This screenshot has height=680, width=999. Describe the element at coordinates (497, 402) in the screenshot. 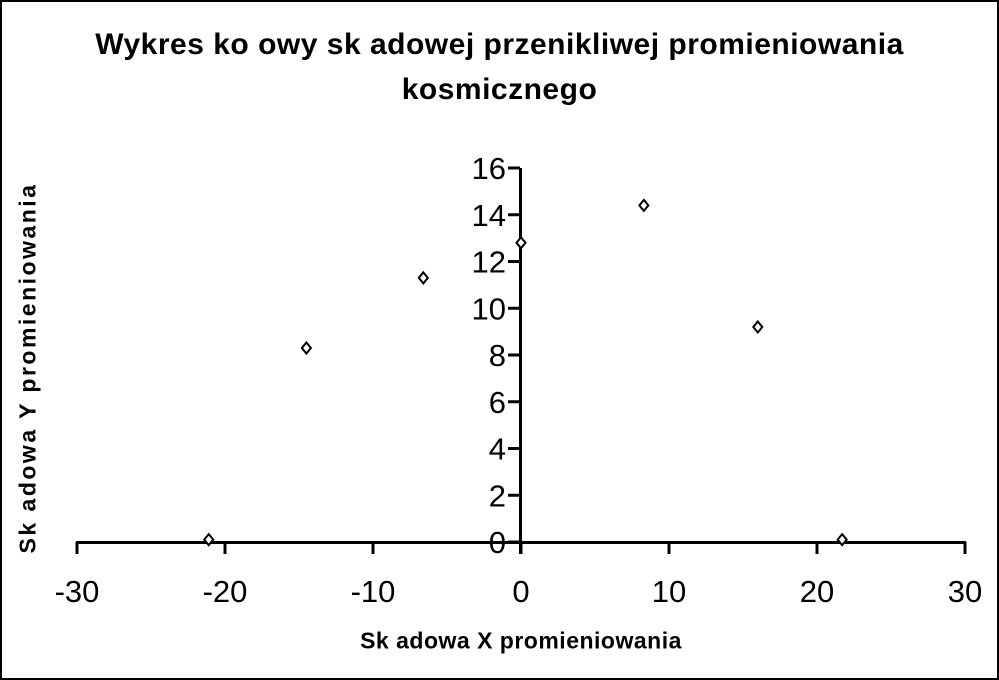

I see `y-tick-label: 6` at that location.